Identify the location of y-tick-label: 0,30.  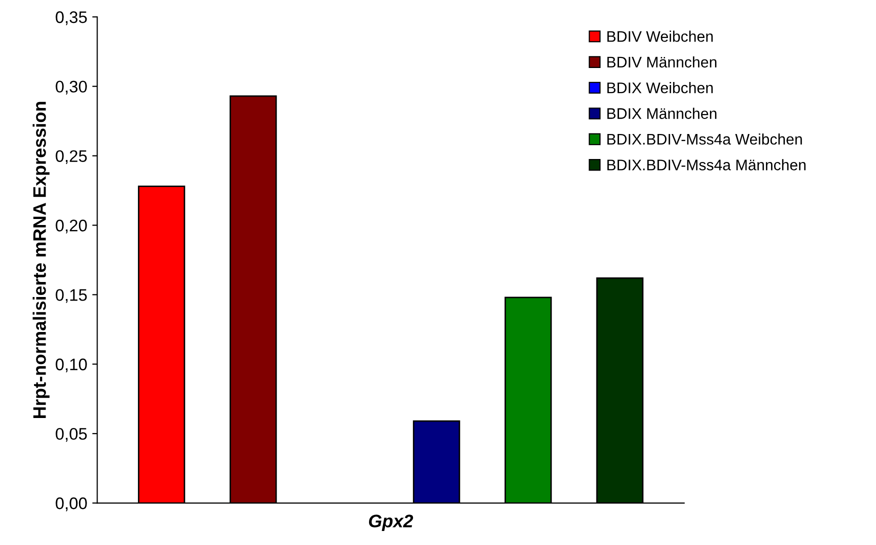
(71, 87).